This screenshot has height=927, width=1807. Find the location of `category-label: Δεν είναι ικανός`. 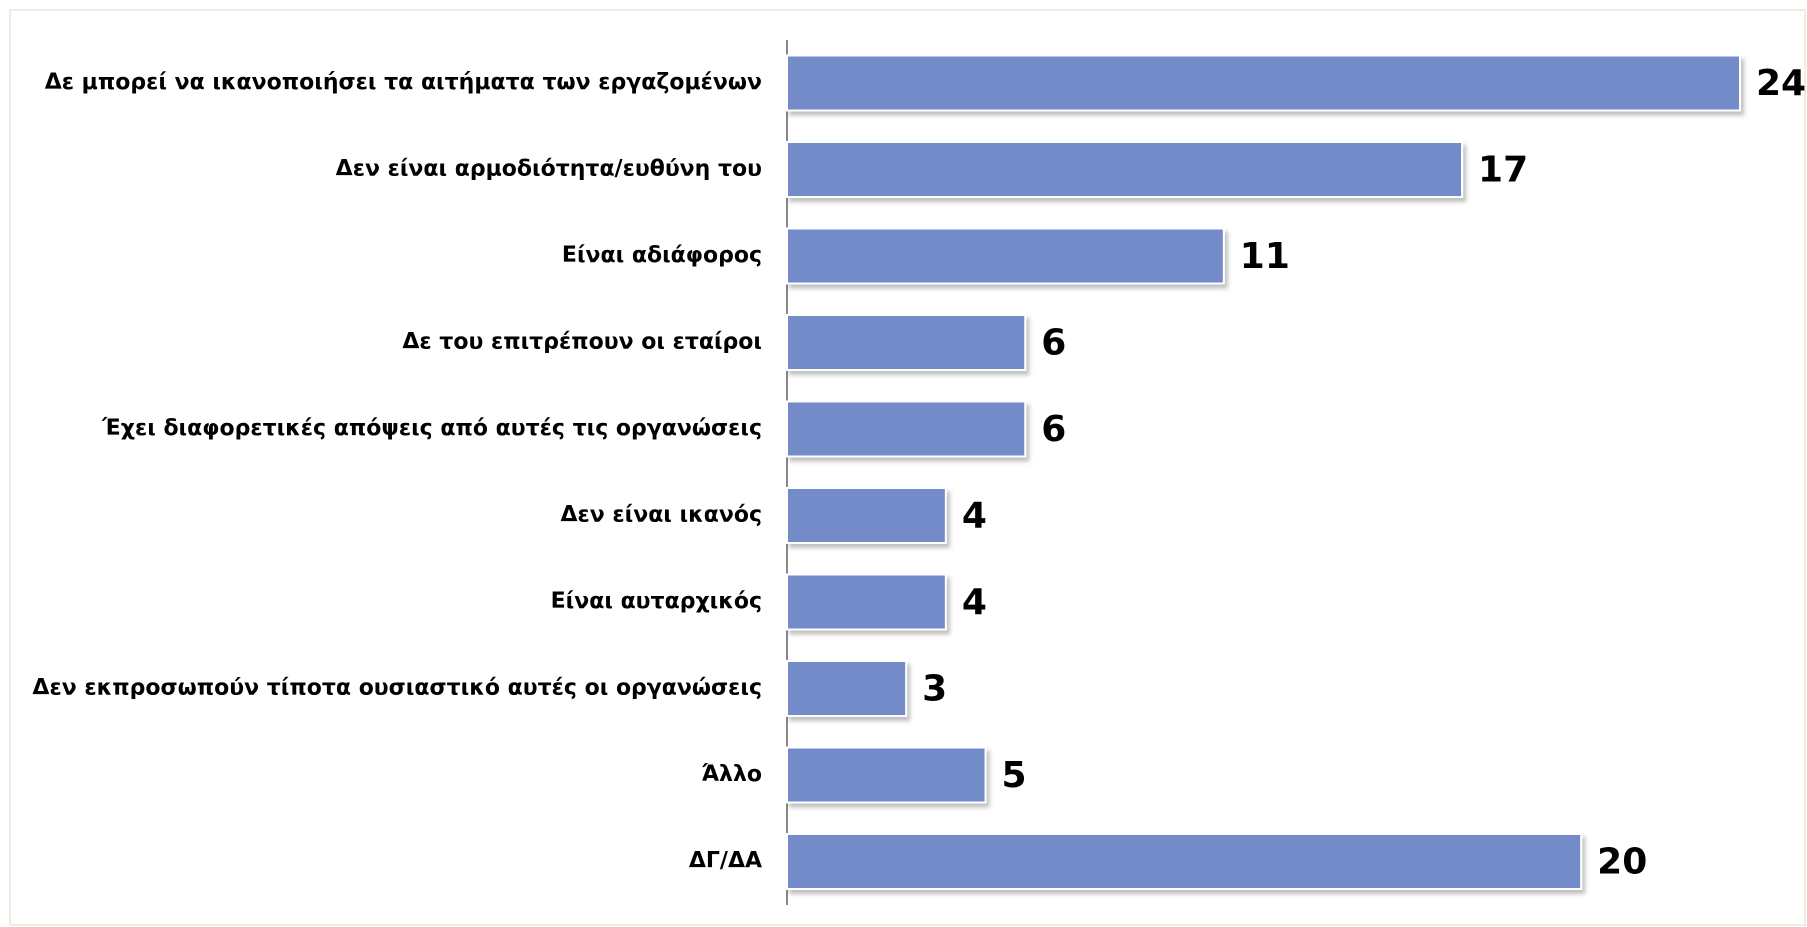

category-label: Δεν είναι ικανός is located at coordinates (661, 515).